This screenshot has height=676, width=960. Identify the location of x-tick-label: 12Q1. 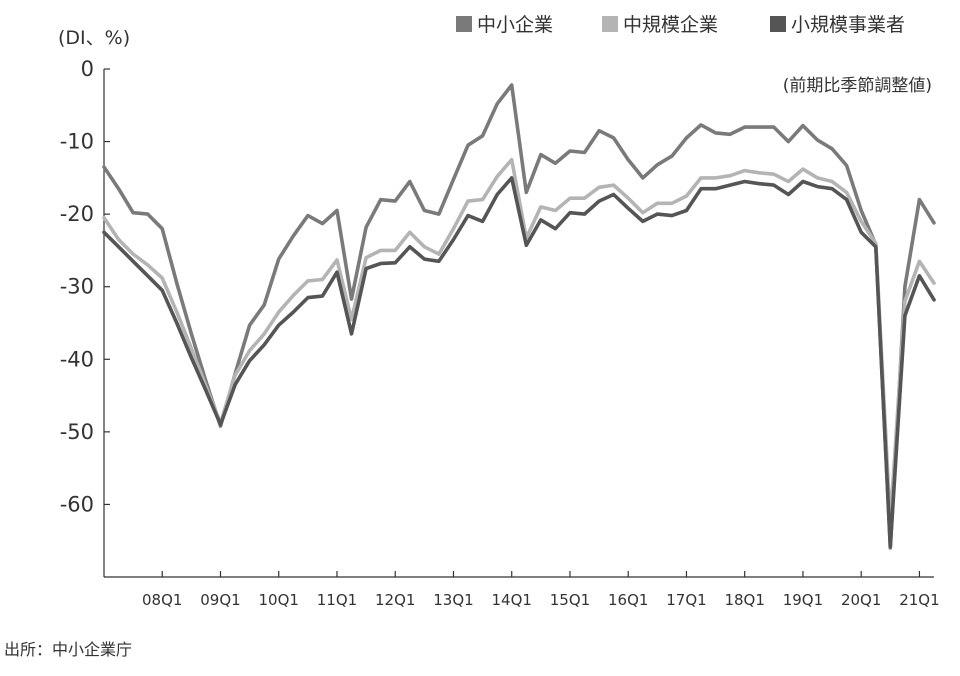
(395, 600).